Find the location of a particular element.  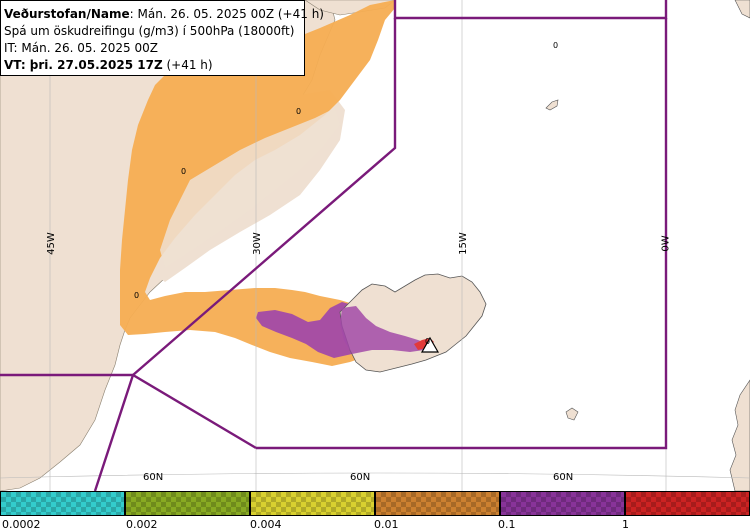

legend-tick: 0.01 is located at coordinates (386, 524).